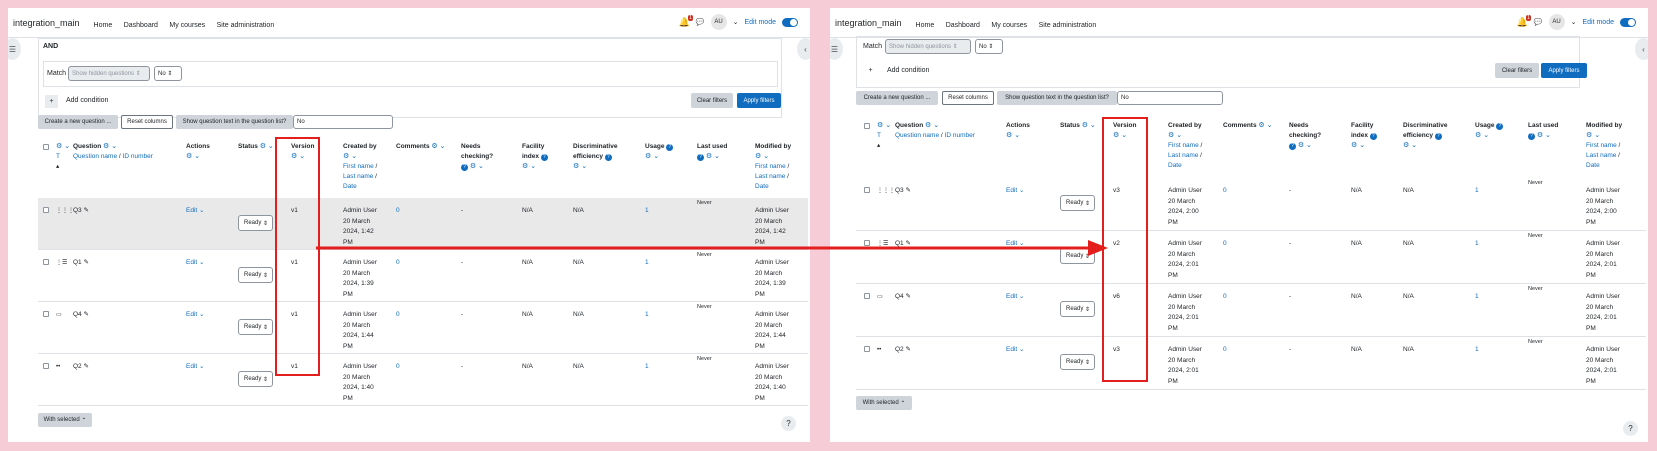 The image size is (1657, 451). Describe the element at coordinates (759, 100) in the screenshot. I see `apply-filters-button: Apply filters` at that location.